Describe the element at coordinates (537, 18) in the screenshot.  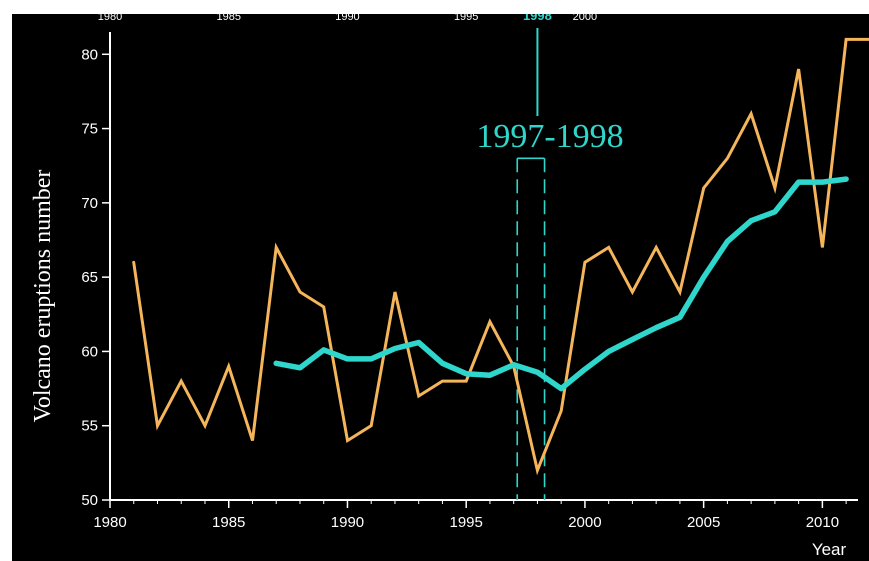
I see `highlight-year-label: 1998` at that location.